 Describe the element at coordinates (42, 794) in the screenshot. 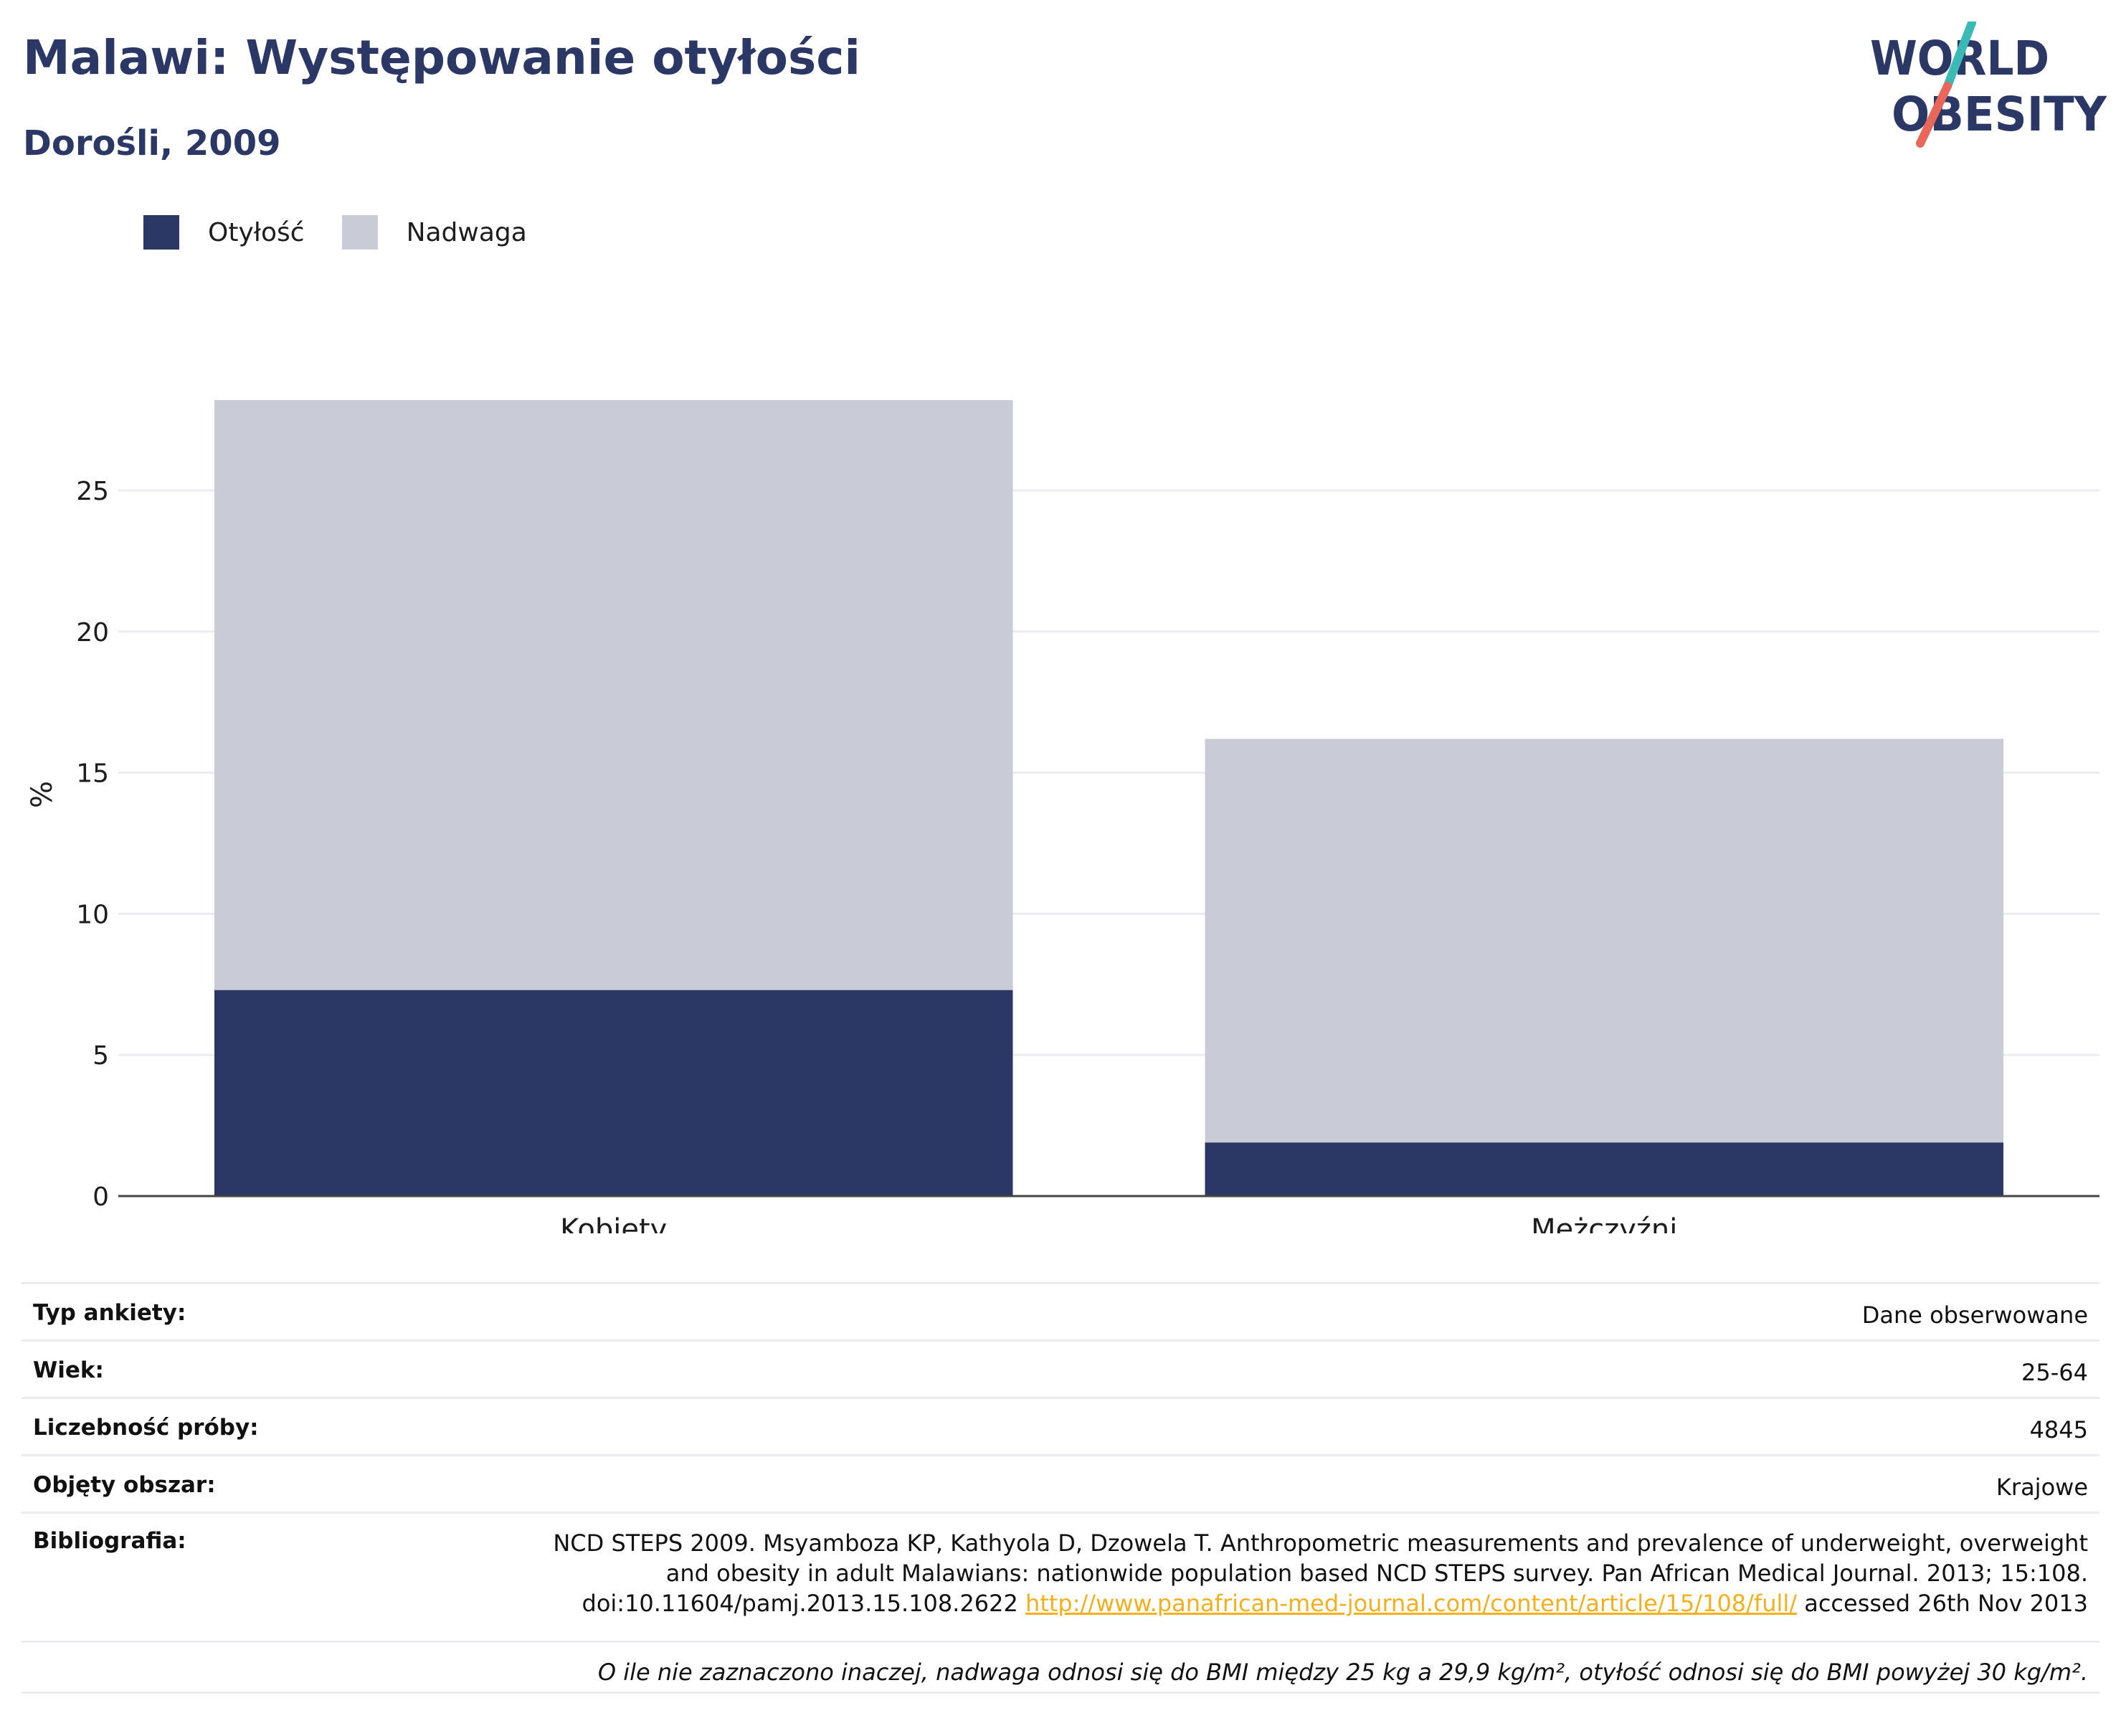

I see `y-axis-label: %` at that location.